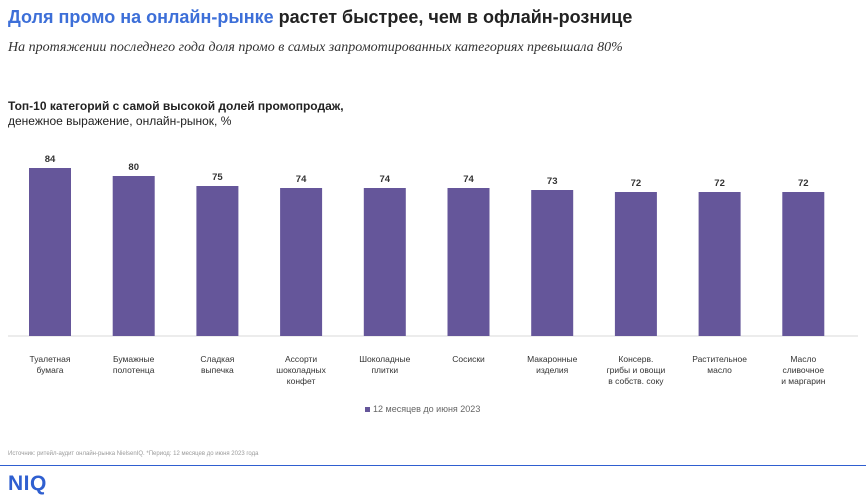 The height and width of the screenshot is (498, 866). I want to click on bar-value-label: 80, so click(133, 167).